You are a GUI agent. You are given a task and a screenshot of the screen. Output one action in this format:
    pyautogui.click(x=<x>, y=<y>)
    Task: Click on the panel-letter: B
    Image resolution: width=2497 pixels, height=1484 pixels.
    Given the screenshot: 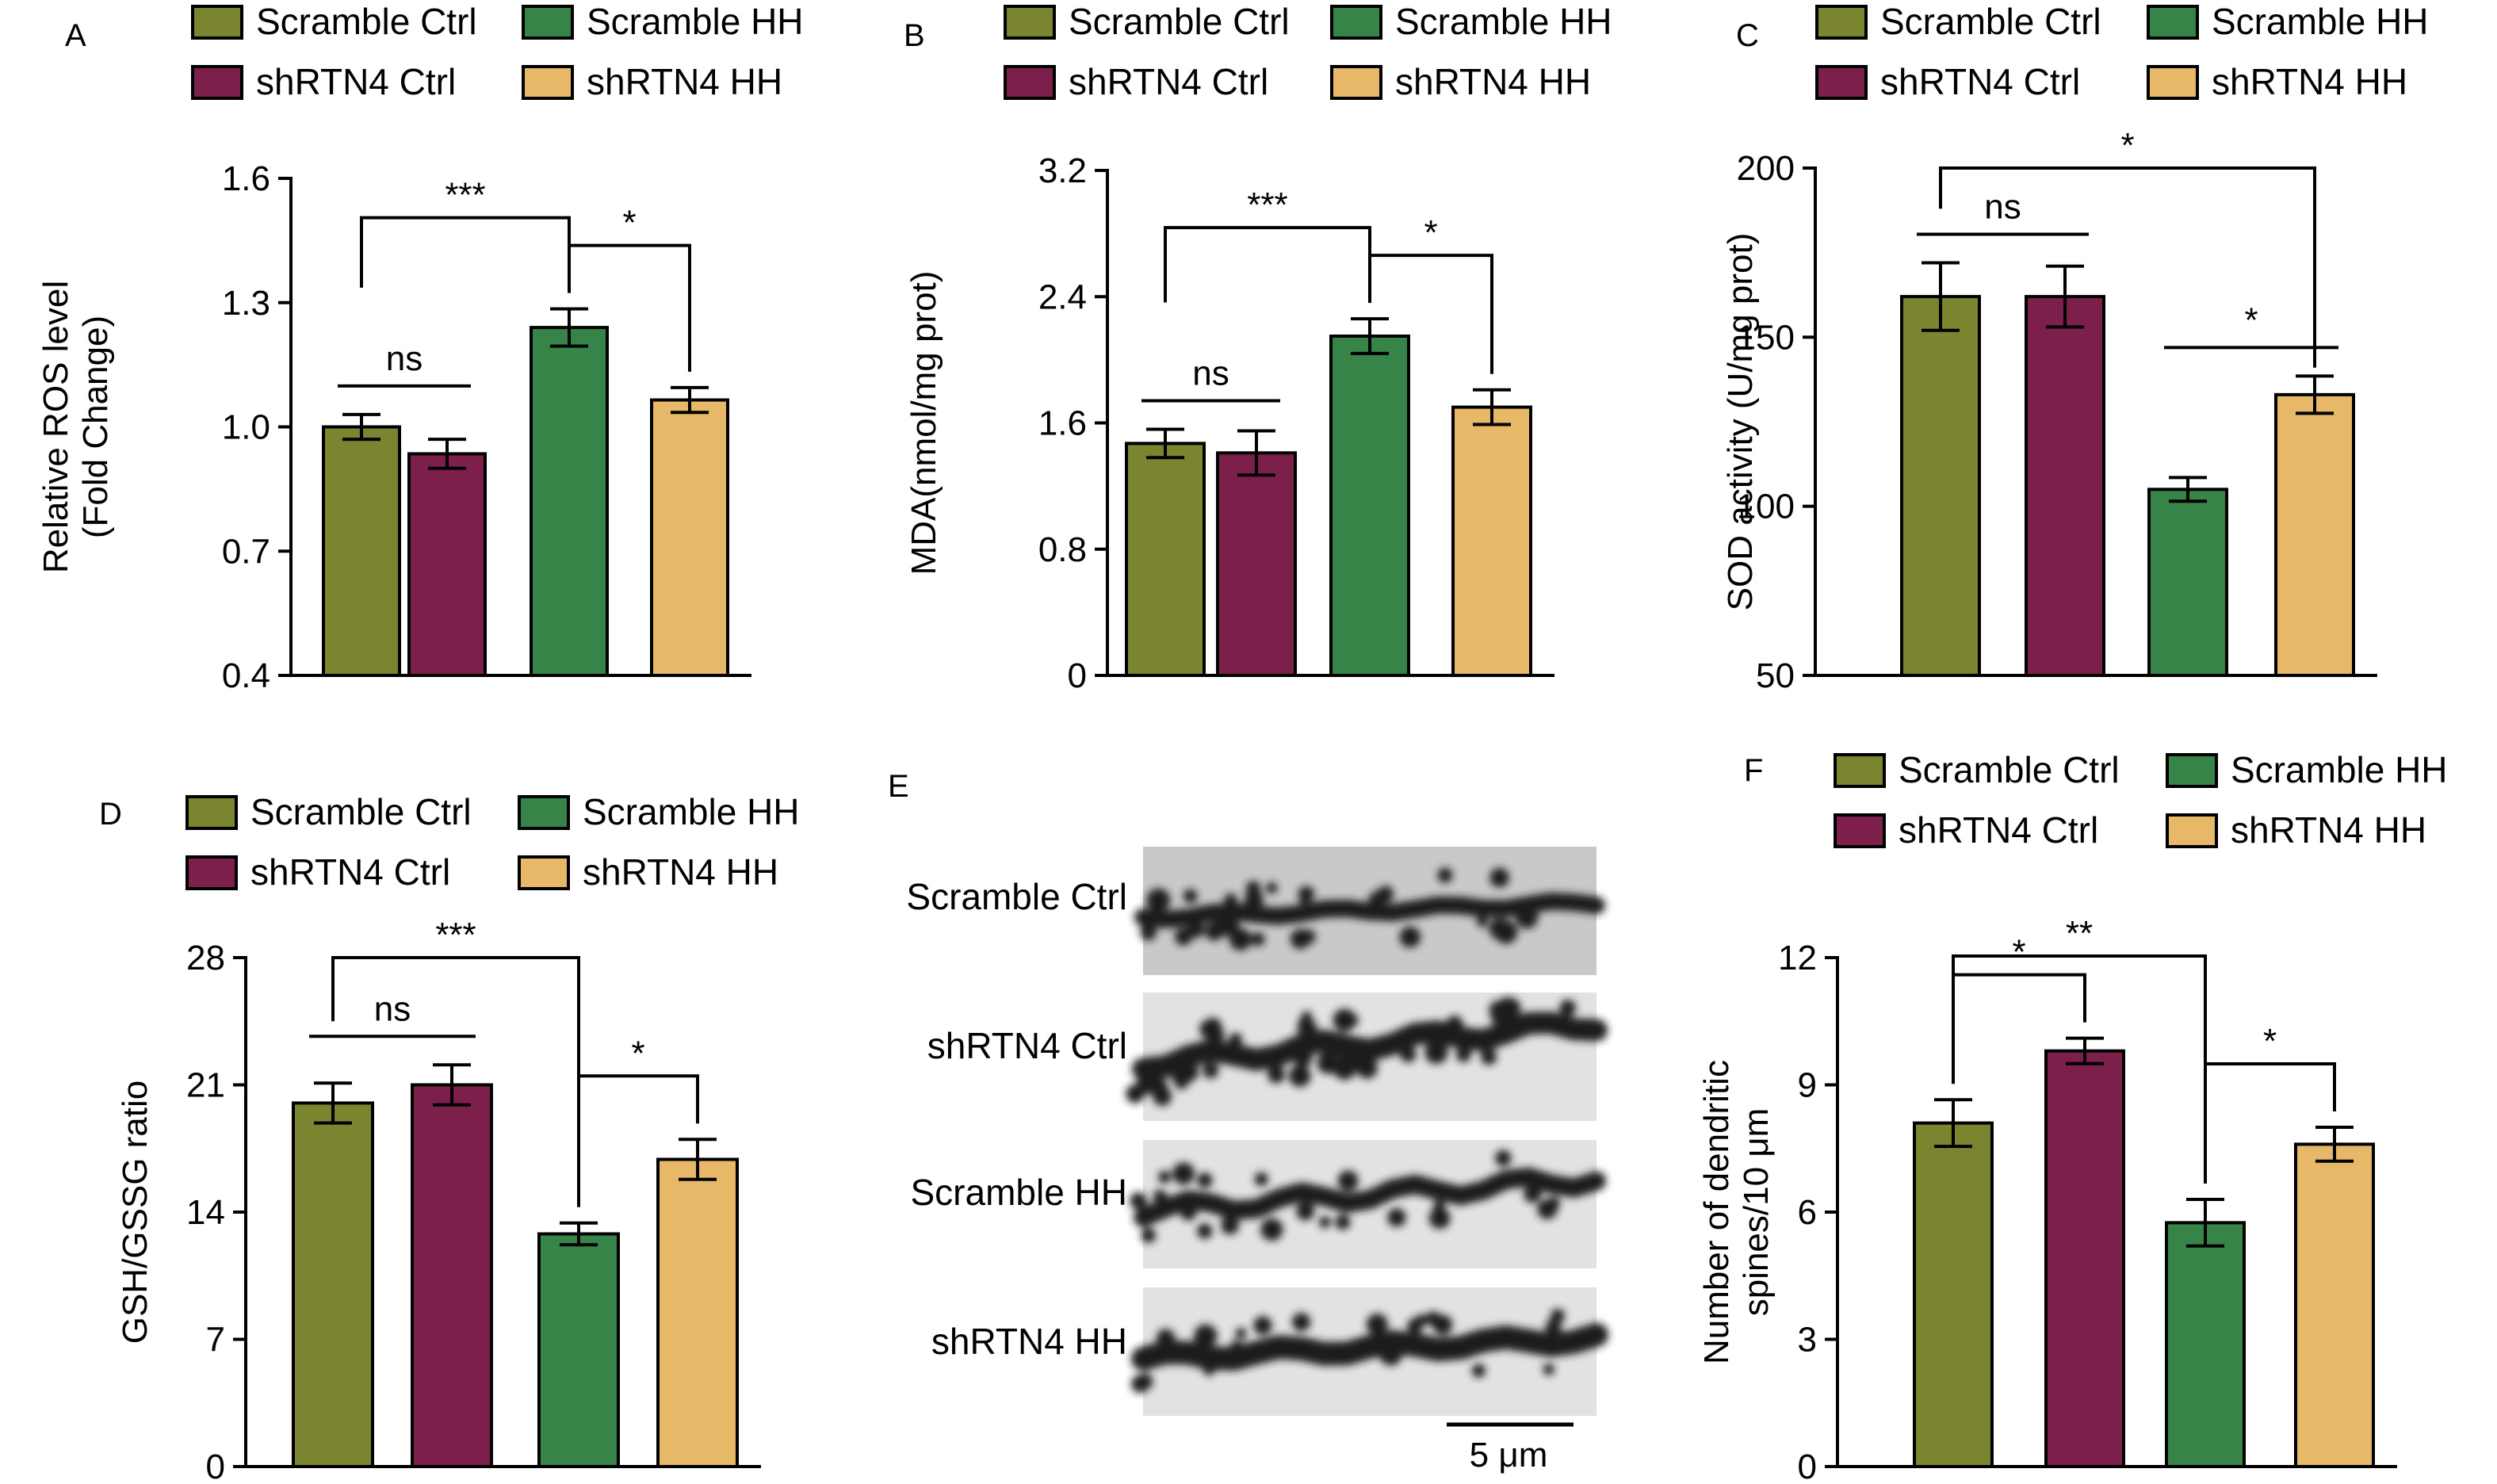 What is the action you would take?
    pyautogui.click(x=914, y=35)
    